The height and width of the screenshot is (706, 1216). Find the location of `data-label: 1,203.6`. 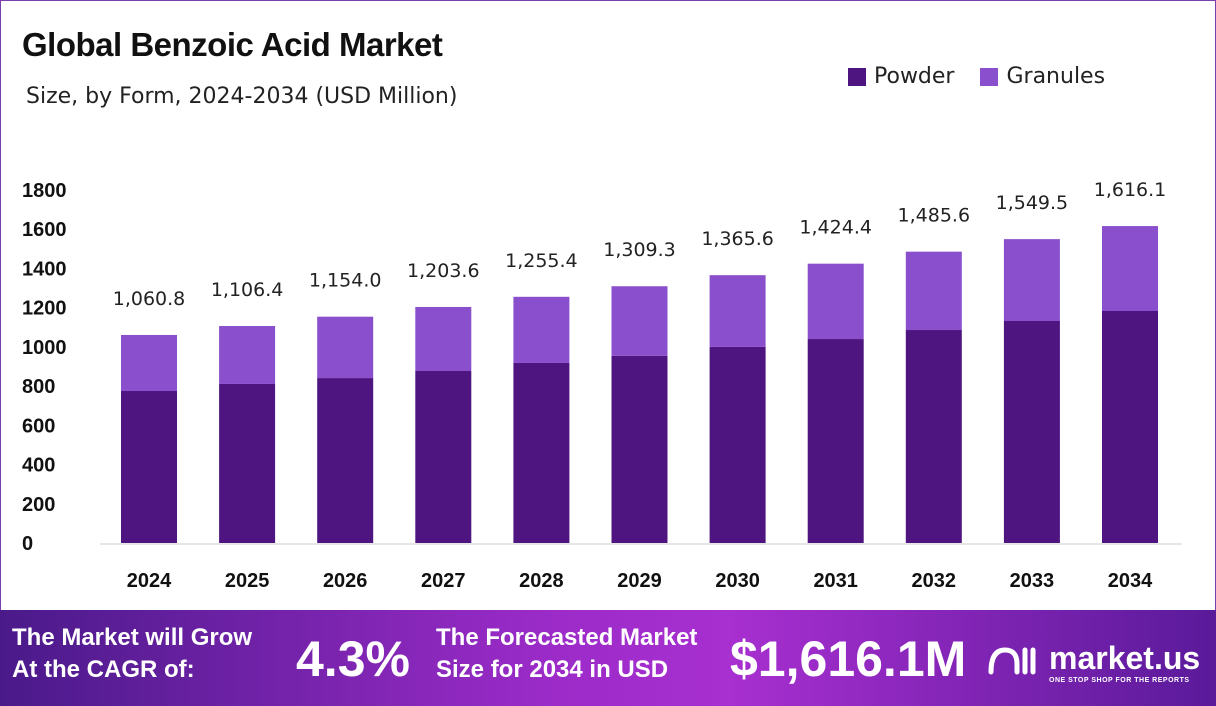

data-label: 1,203.6 is located at coordinates (443, 271).